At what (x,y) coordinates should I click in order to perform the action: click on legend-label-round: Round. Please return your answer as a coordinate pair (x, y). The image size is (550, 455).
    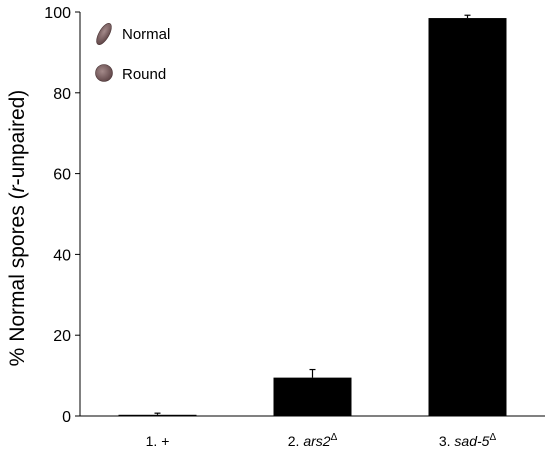
    Looking at the image, I should click on (144, 74).